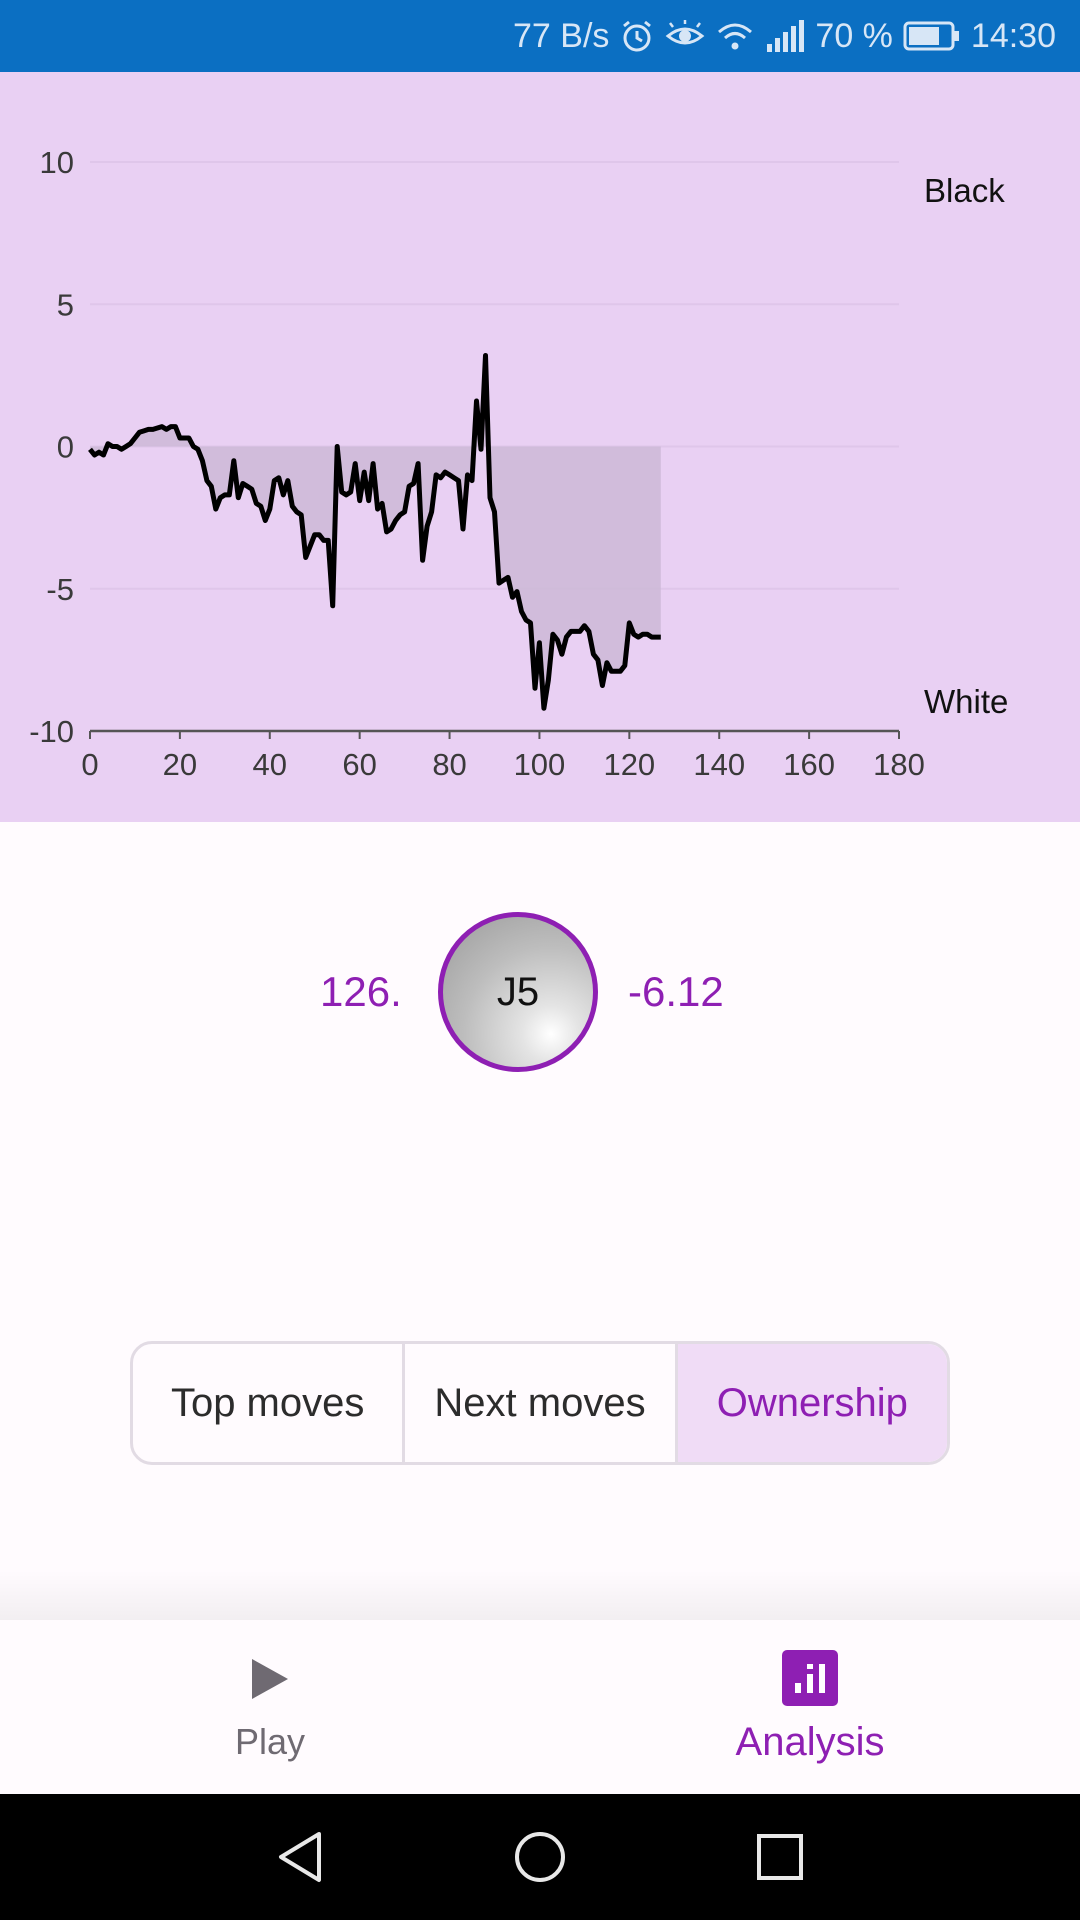 The height and width of the screenshot is (1920, 1080). What do you see at coordinates (785, 36) in the screenshot?
I see `signal-icon` at bounding box center [785, 36].